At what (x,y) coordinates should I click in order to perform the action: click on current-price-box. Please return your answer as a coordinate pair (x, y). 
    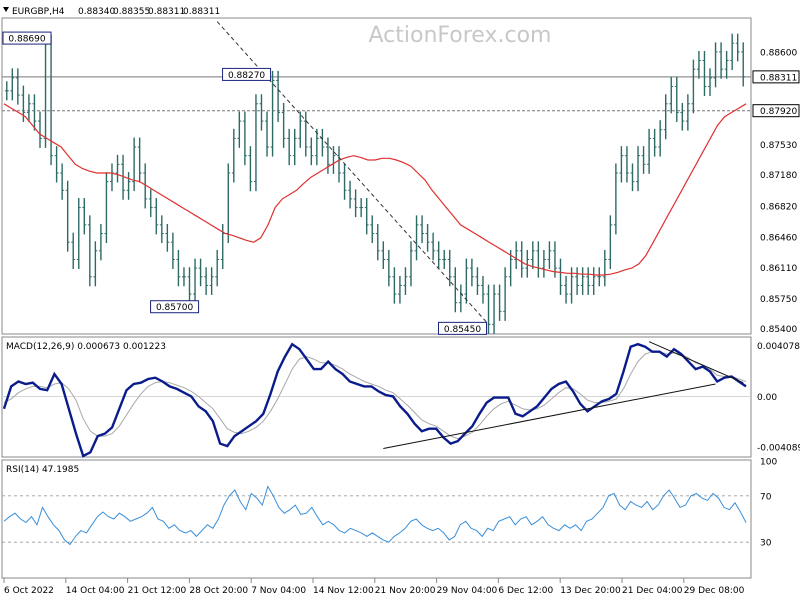
    Looking at the image, I should click on (776, 77).